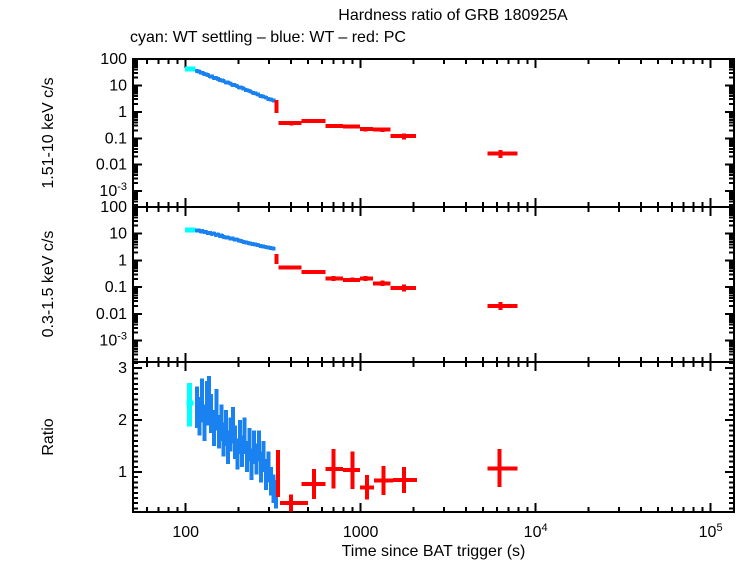 This screenshot has width=742, height=566. Describe the element at coordinates (48, 284) in the screenshot. I see `y-axis-label-soft-band: 0.3-1.5 keV c/s` at that location.